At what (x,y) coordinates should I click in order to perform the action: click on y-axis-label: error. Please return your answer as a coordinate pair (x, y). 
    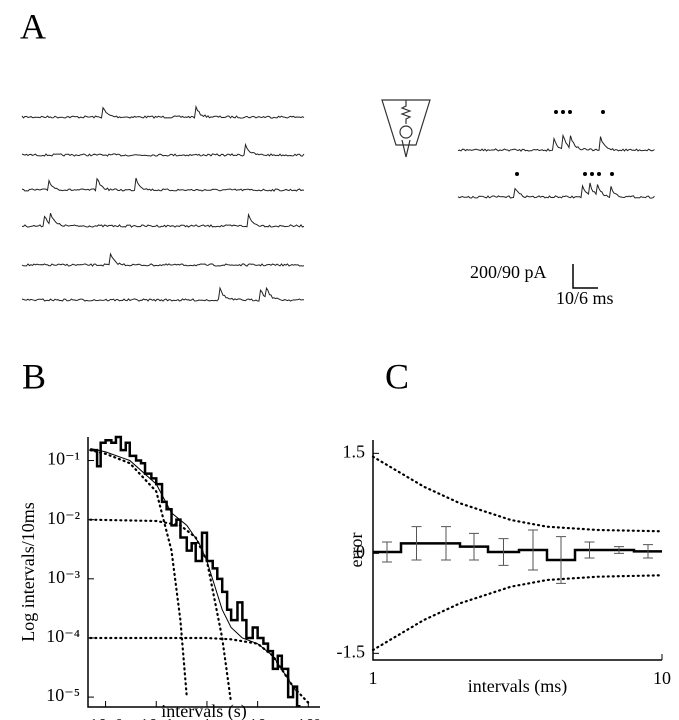
    Looking at the image, I should click on (356, 550).